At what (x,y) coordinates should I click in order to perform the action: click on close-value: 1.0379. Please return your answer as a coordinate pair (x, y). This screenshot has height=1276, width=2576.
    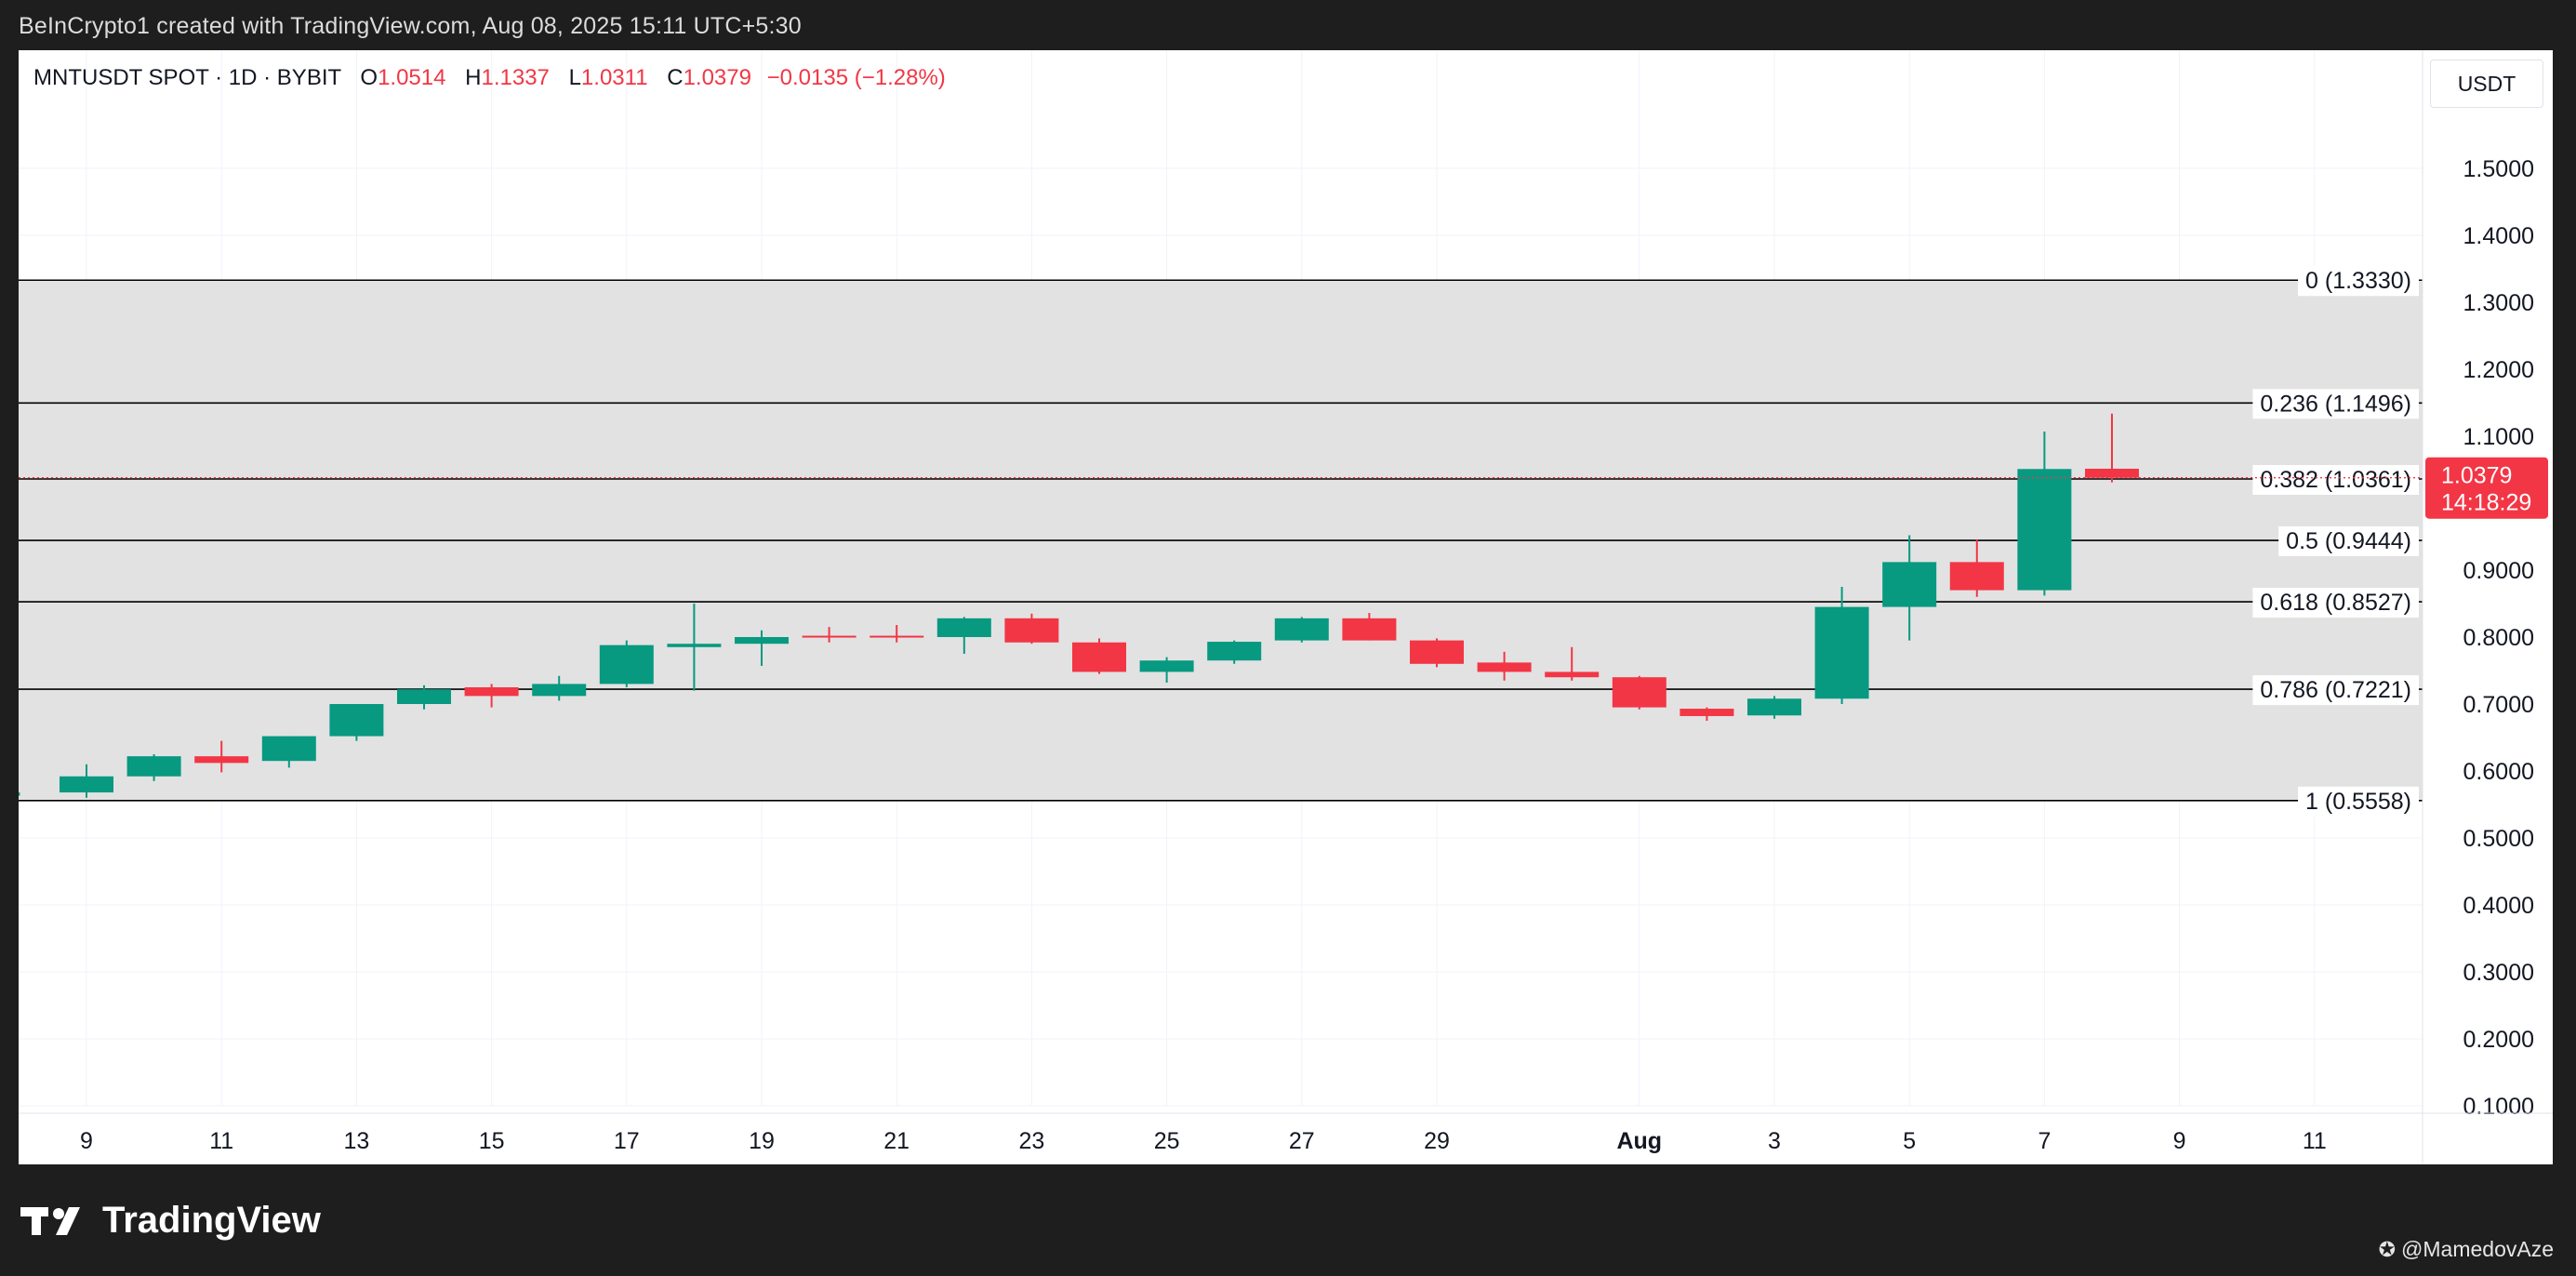
    Looking at the image, I should click on (717, 77).